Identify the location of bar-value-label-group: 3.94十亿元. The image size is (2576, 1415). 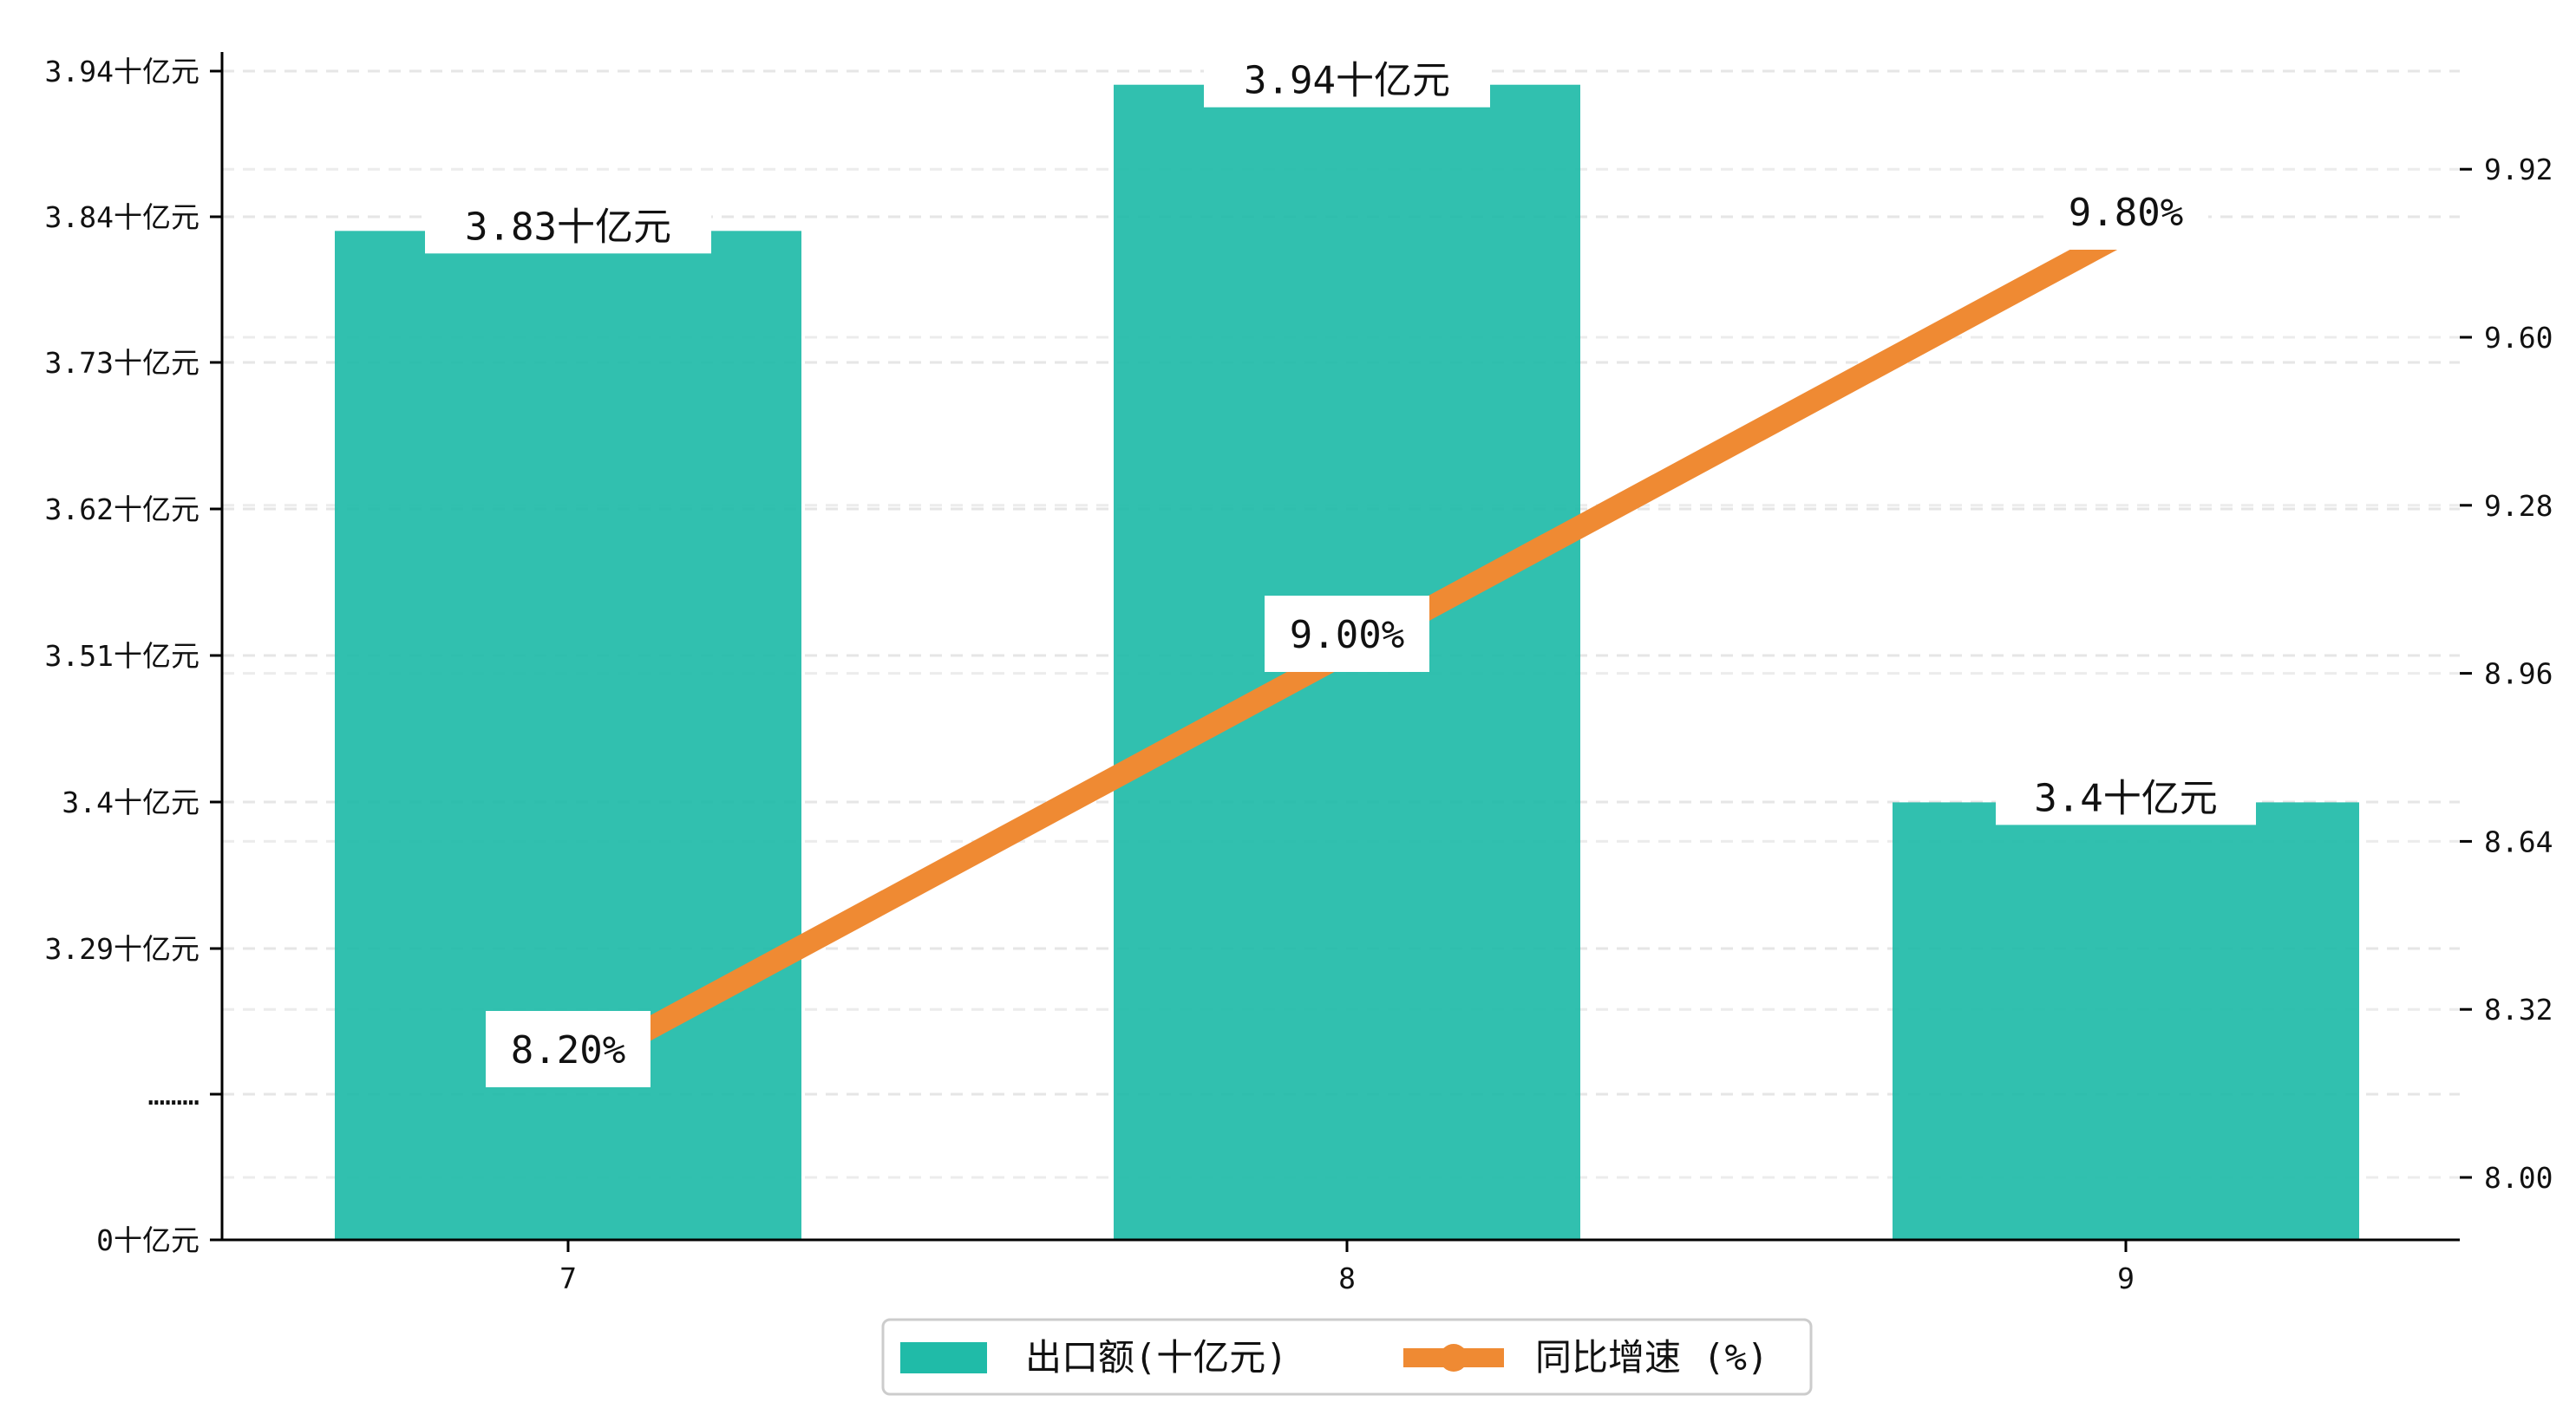
(1347, 79).